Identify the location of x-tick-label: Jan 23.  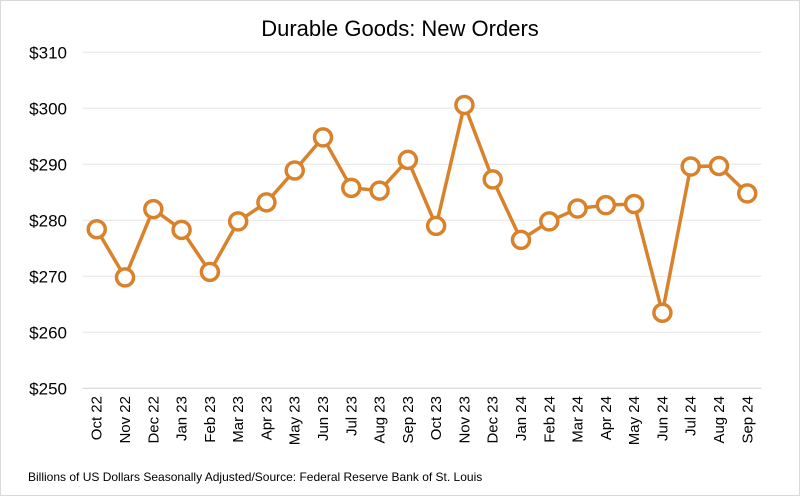
(182, 418).